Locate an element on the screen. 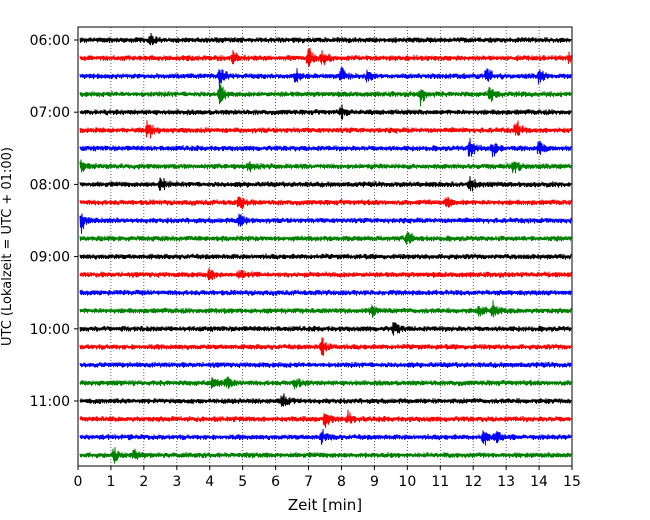 Image resolution: width=650 pixels, height=520 pixels. y-tick-label: 07:00 is located at coordinates (50, 113).